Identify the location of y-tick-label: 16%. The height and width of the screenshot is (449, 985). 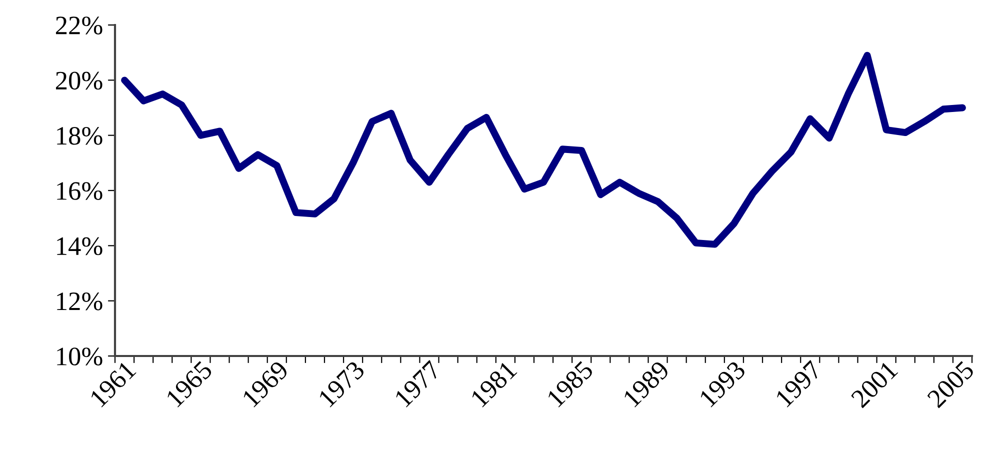
(79, 191).